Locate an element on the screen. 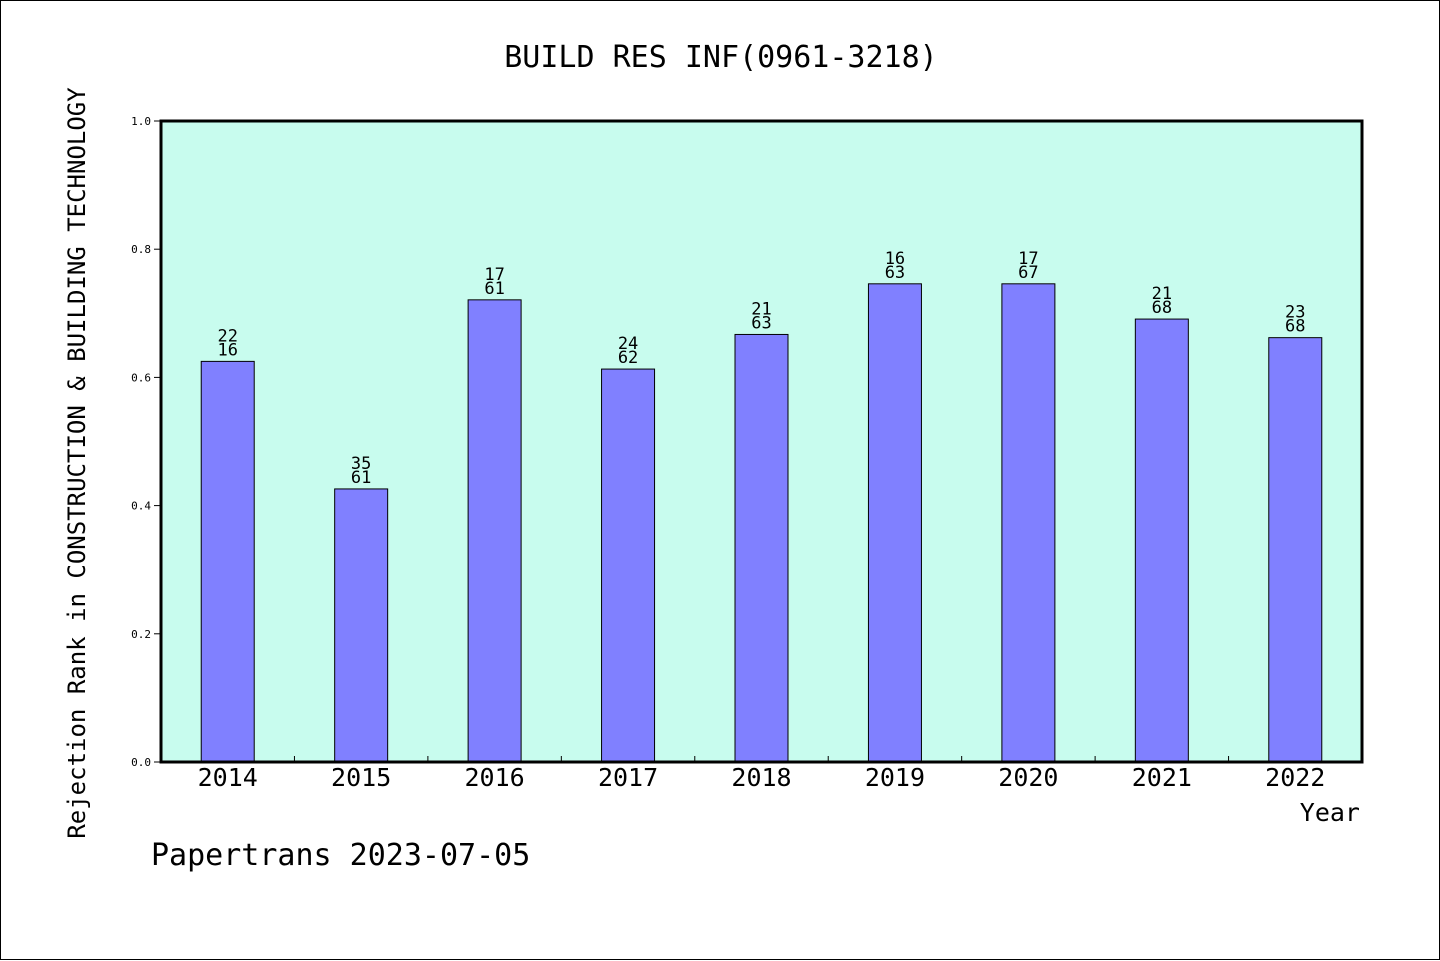 Image resolution: width=1440 pixels, height=961 pixels. bar-label-top: 35 is located at coordinates (361, 464).